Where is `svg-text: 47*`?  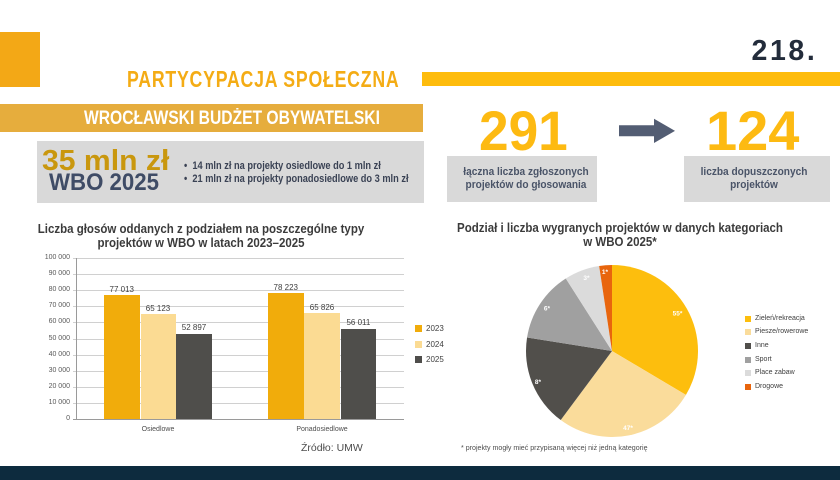
svg-text: 47* is located at coordinates (628, 428).